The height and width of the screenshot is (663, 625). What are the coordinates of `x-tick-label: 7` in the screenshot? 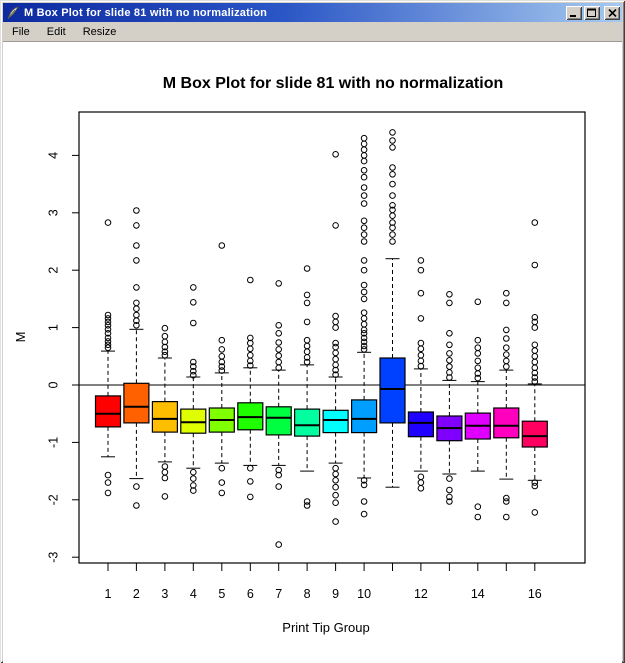 It's located at (278, 594).